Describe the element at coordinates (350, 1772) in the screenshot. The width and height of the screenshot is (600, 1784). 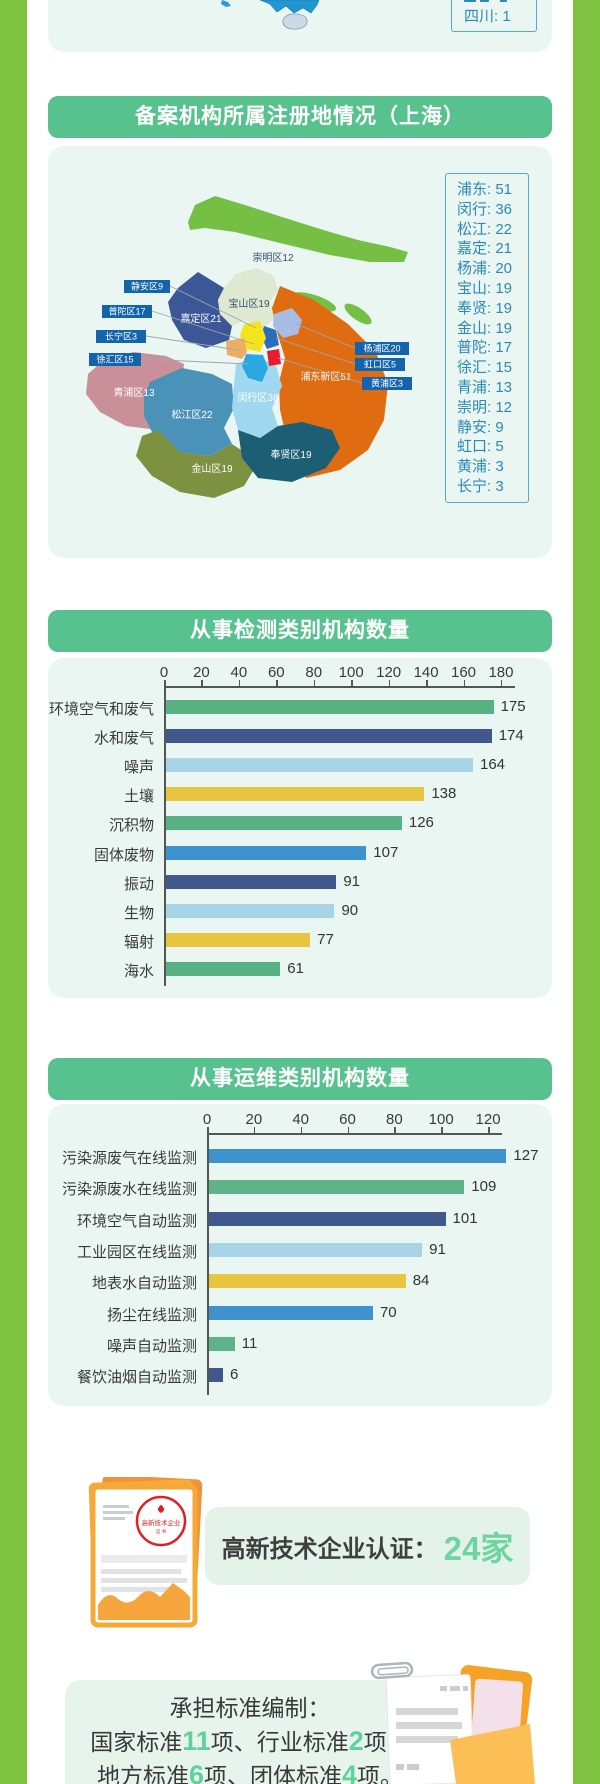
I see `standards-count: 4` at that location.